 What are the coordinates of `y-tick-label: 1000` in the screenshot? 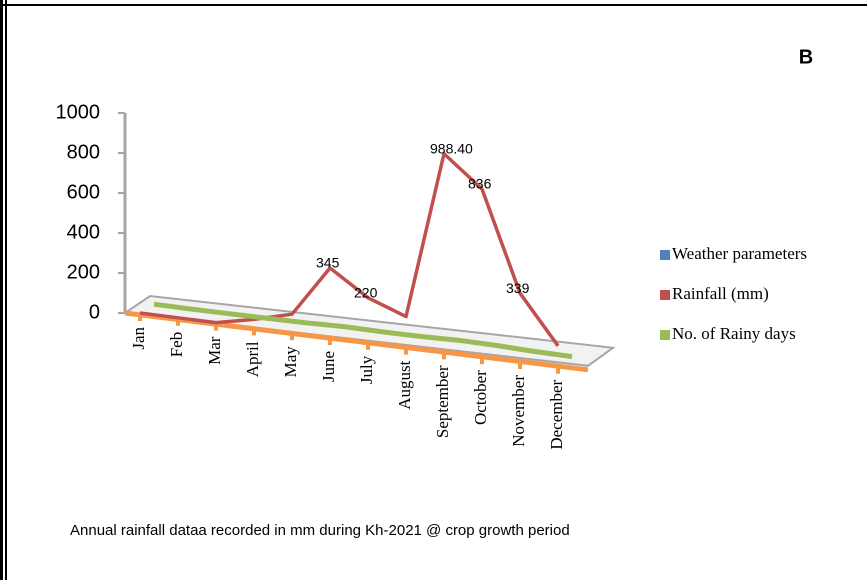 It's located at (78, 112).